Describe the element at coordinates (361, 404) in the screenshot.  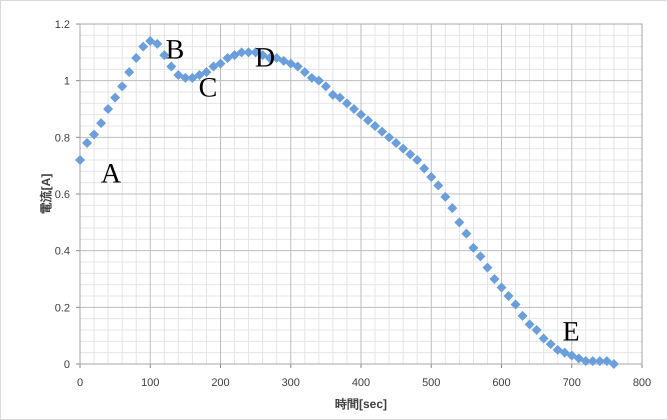
I see `x-axis-title: 時間[sec]` at that location.